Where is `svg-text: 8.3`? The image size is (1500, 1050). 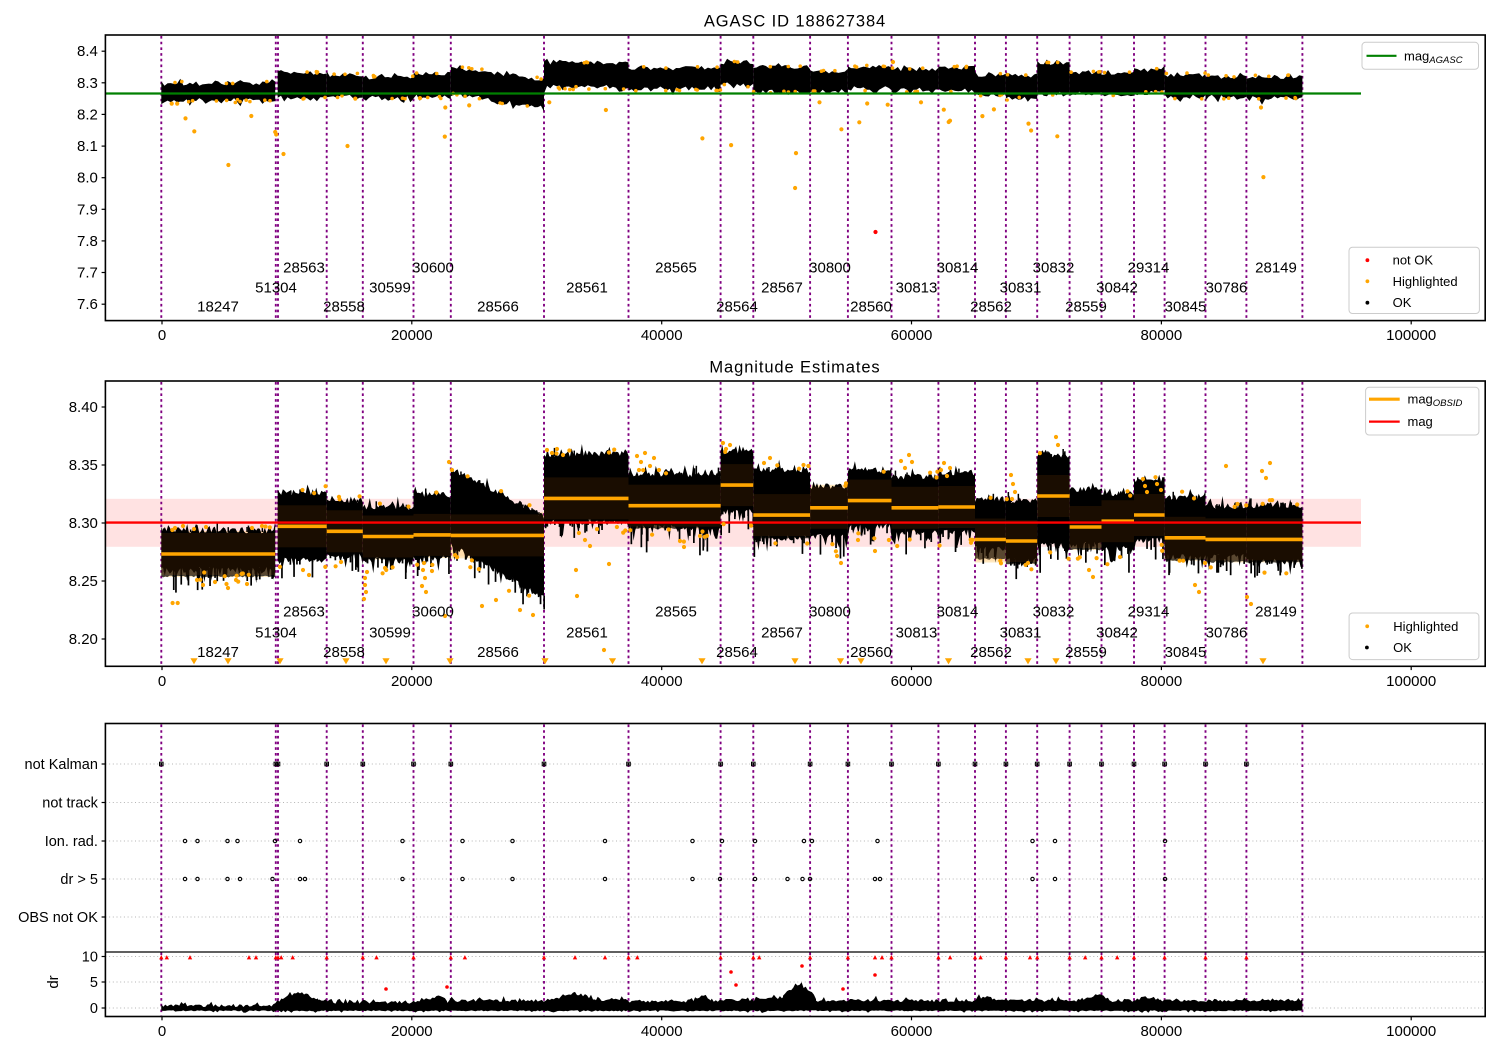
svg-text: 8.3 is located at coordinates (87, 83).